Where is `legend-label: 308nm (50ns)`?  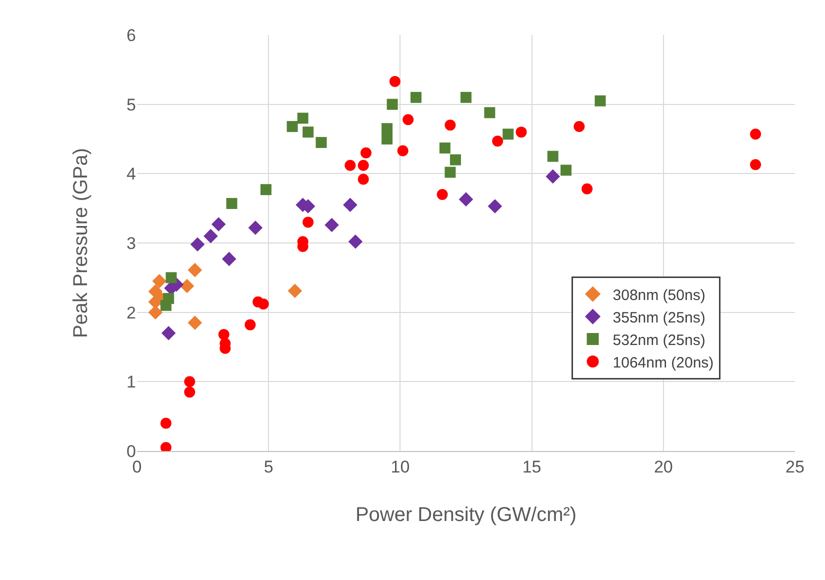
legend-label: 308nm (50ns) is located at coordinates (659, 295).